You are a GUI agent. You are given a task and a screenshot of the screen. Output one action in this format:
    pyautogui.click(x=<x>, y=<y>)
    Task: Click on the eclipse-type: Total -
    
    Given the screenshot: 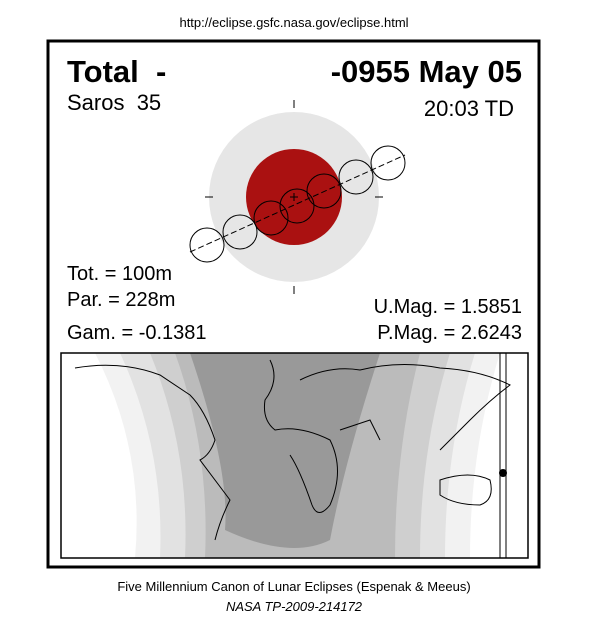 What is the action you would take?
    pyautogui.click(x=116, y=71)
    